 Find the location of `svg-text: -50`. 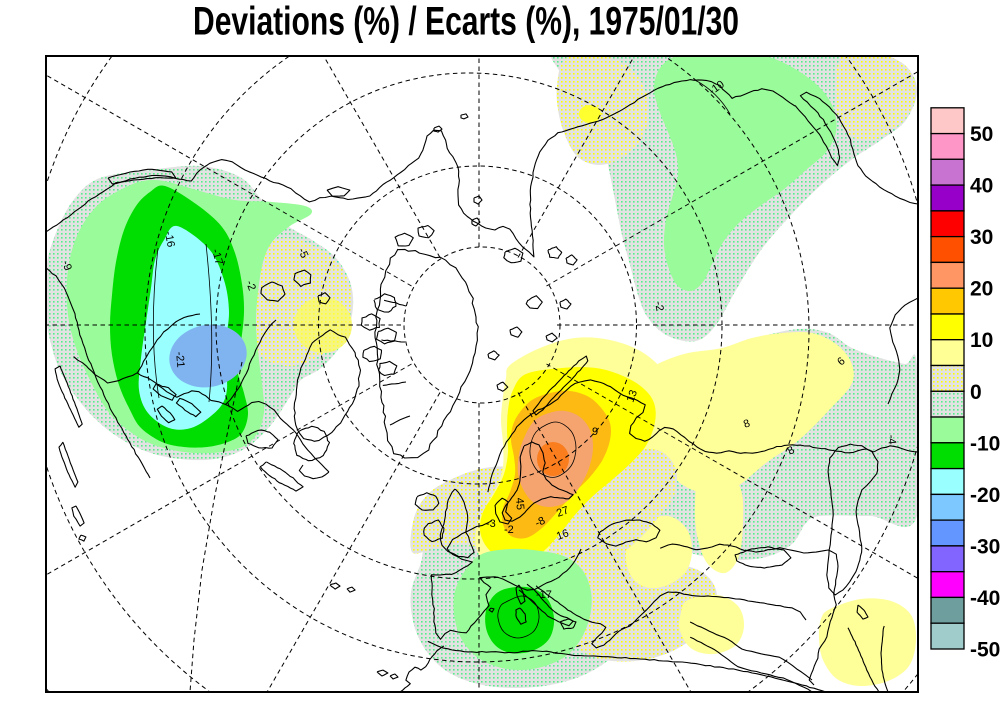

svg-text: -50 is located at coordinates (985, 650).